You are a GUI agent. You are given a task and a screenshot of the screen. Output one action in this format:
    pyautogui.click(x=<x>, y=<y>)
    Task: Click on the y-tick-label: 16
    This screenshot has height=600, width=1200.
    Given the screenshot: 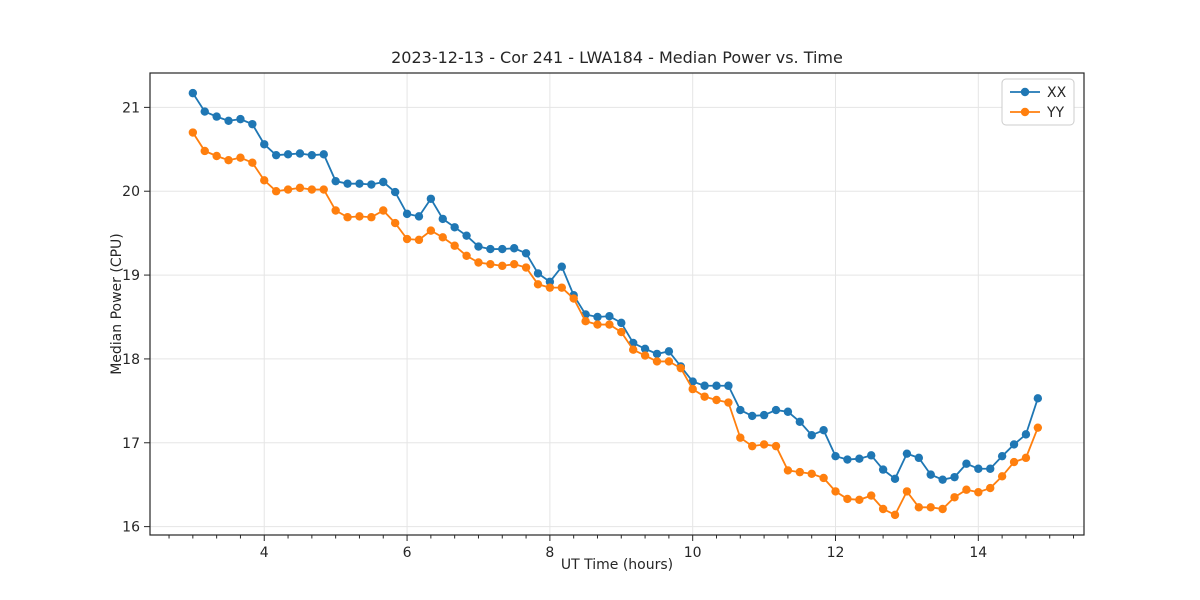 What is the action you would take?
    pyautogui.click(x=131, y=528)
    